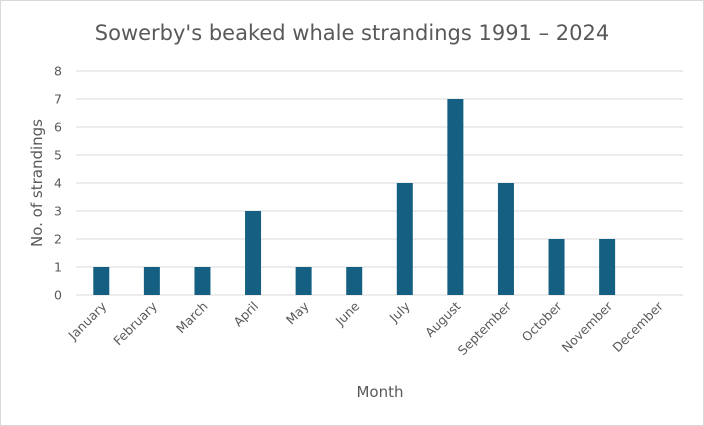 Image resolution: width=704 pixels, height=426 pixels. I want to click on y-tick-label: 6, so click(58, 127).